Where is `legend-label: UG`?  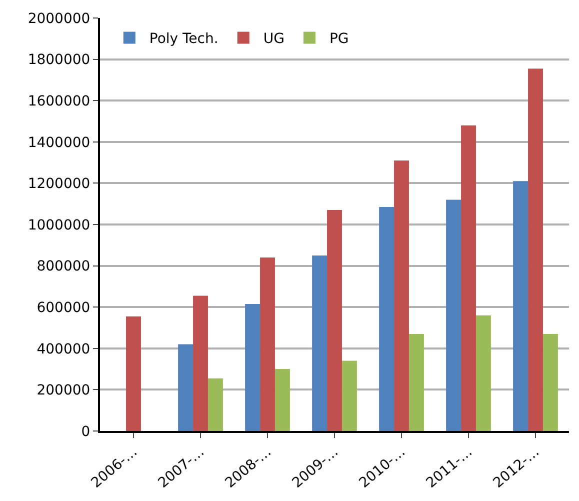
legend-label: UG is located at coordinates (273, 39).